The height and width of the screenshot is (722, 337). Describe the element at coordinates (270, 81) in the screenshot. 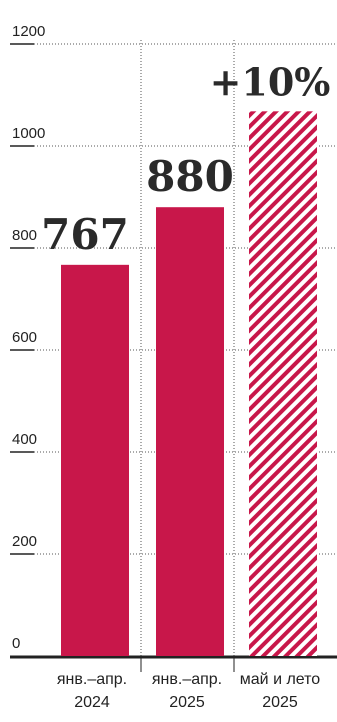

I see `value-label: +10%` at that location.